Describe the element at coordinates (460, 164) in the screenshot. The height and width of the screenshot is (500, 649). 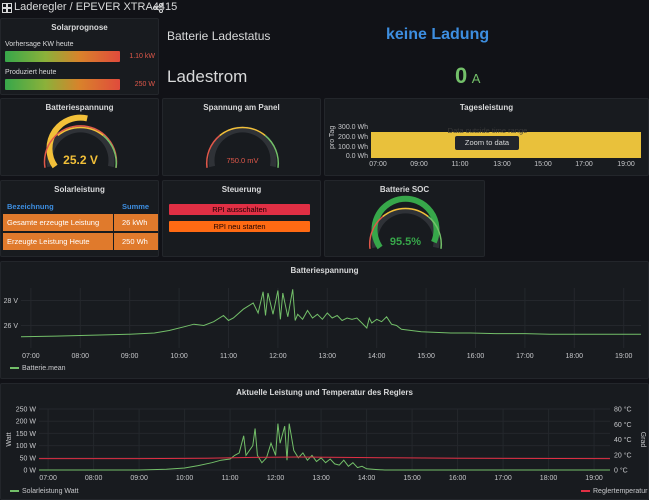
I see `x-tick: 11:00` at that location.